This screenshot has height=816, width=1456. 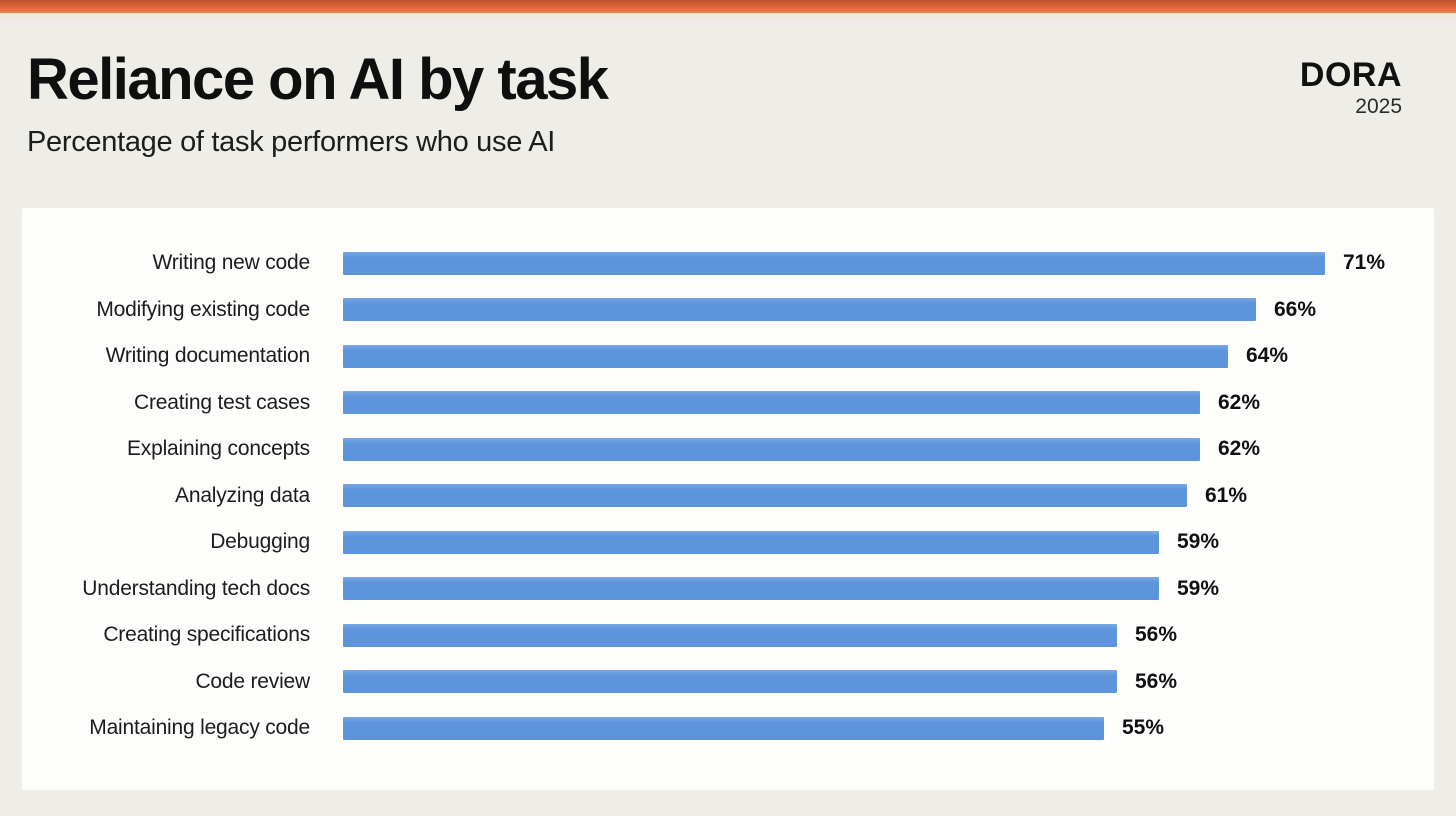 I want to click on top-accent-bar-fade, so click(x=728, y=17).